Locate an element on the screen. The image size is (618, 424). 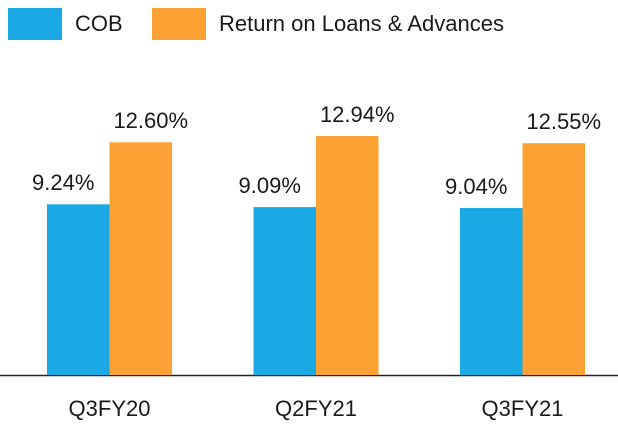
value-label: 12.60% is located at coordinates (150, 120).